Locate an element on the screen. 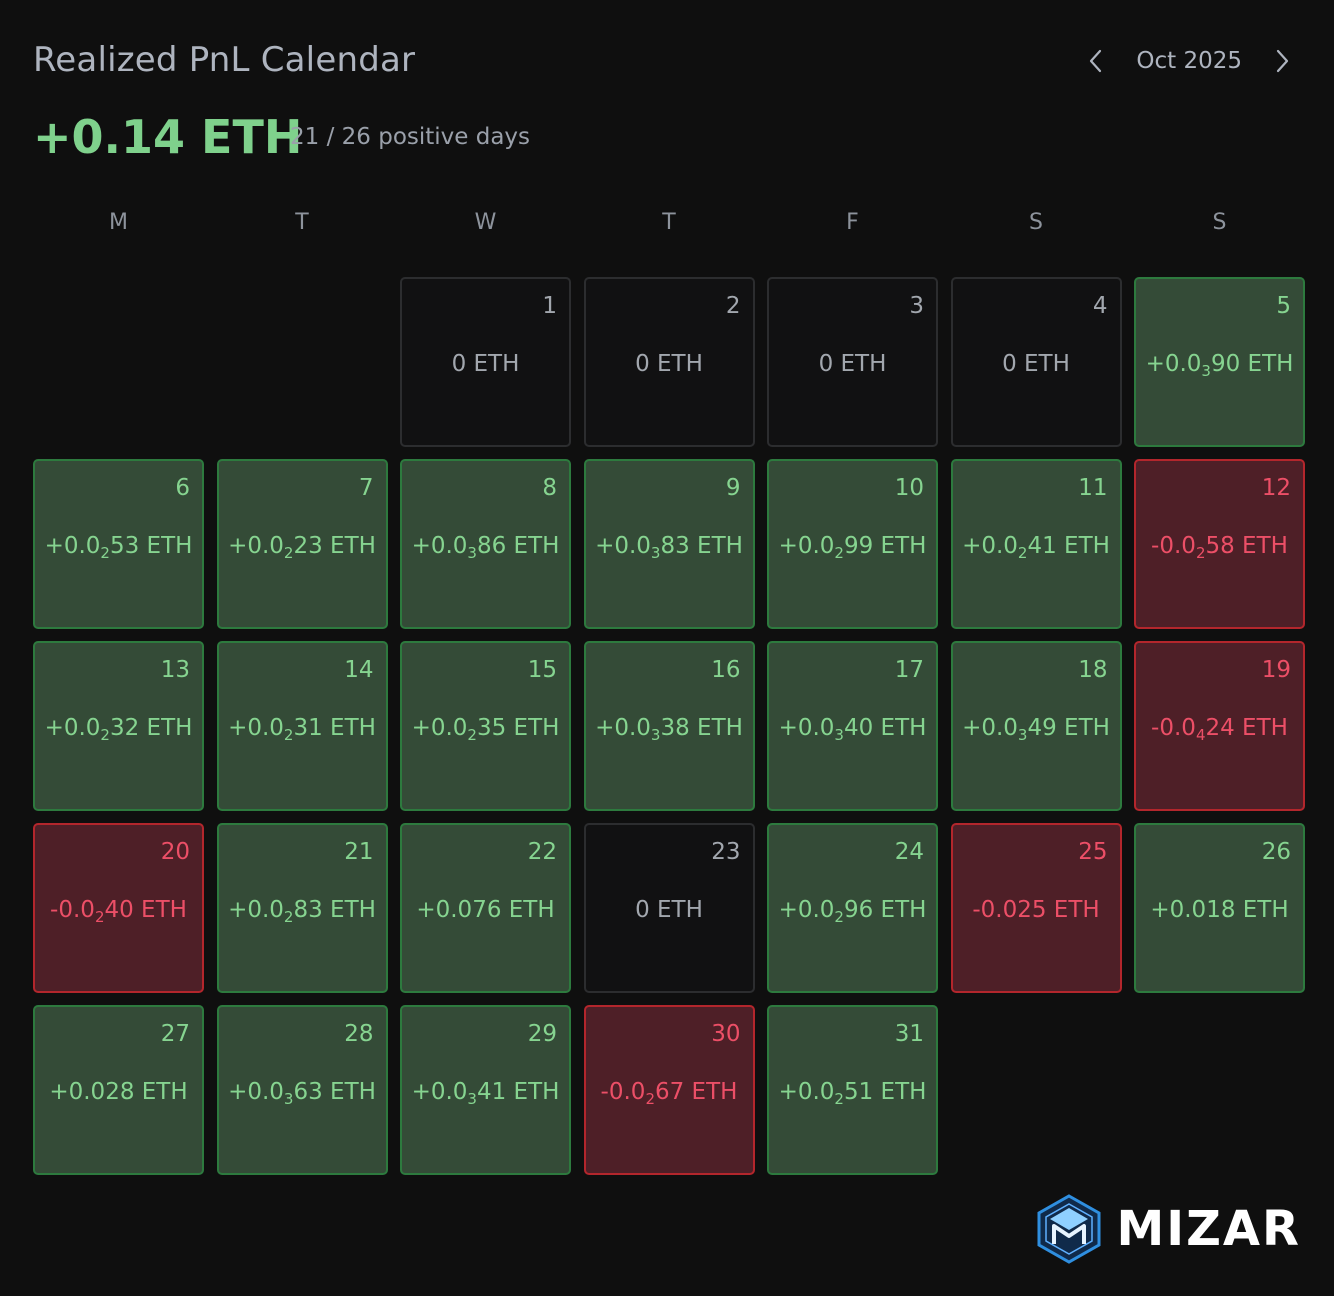 This screenshot has height=1296, width=1334. pnl-text-part: 53 ETH is located at coordinates (151, 546).